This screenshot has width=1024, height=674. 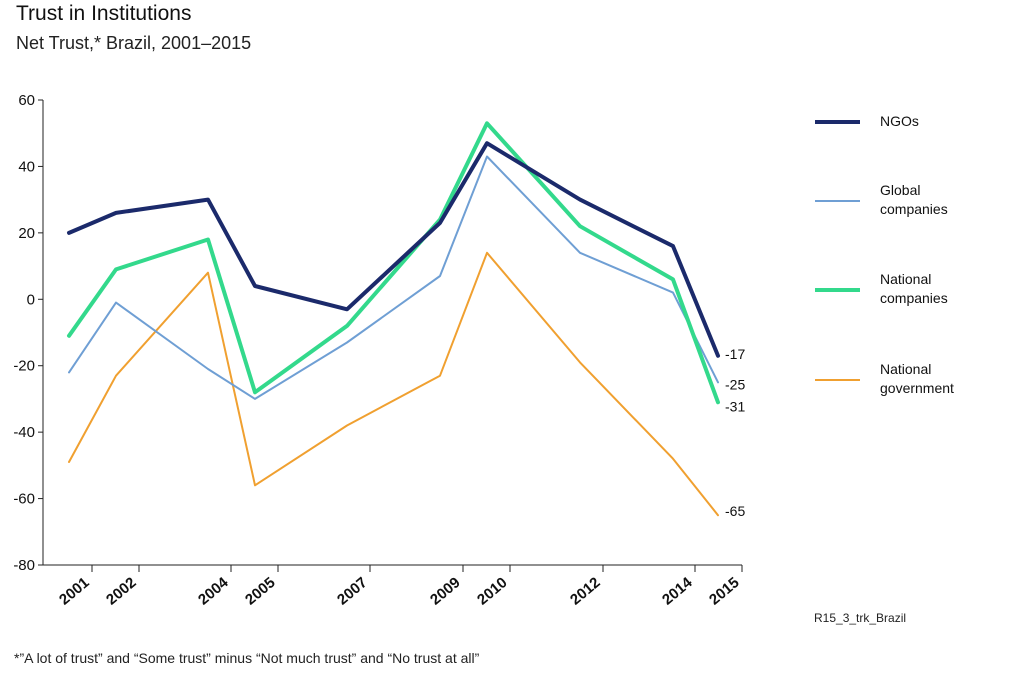 What do you see at coordinates (26, 166) in the screenshot?
I see `y-tick-label: 40` at bounding box center [26, 166].